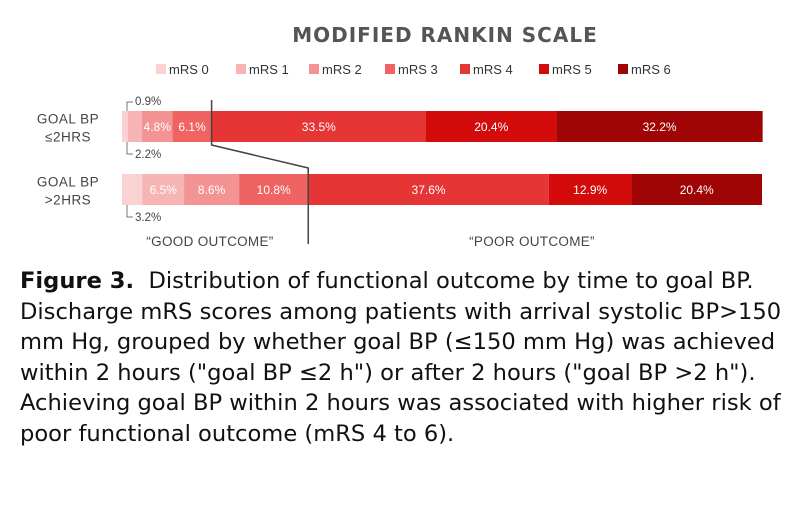  I want to click on callout-label: 2.2%, so click(148, 155).